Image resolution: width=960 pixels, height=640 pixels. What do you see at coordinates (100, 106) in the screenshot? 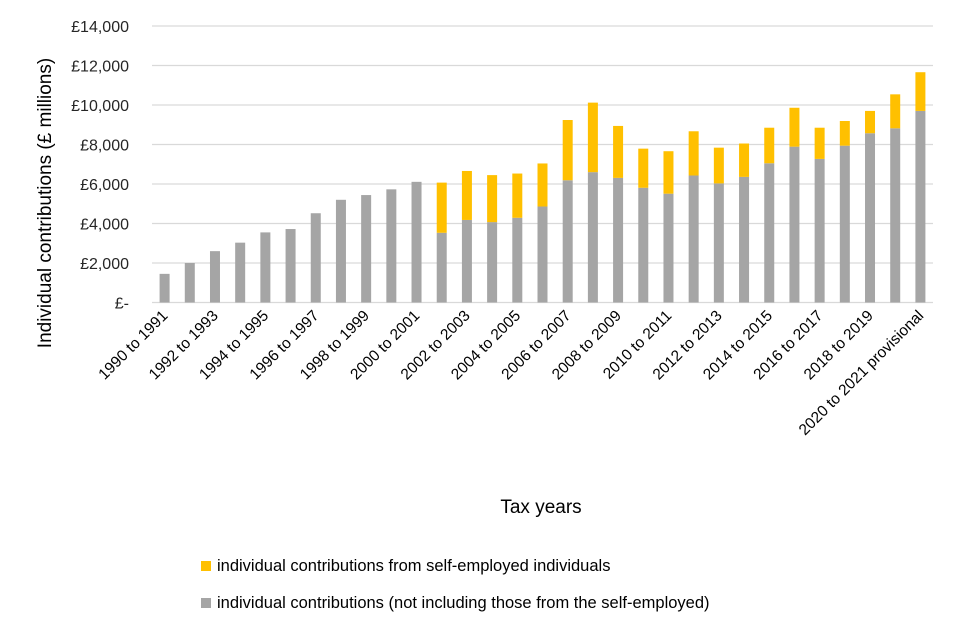
I see `y-tick-label: £10,000` at bounding box center [100, 106].